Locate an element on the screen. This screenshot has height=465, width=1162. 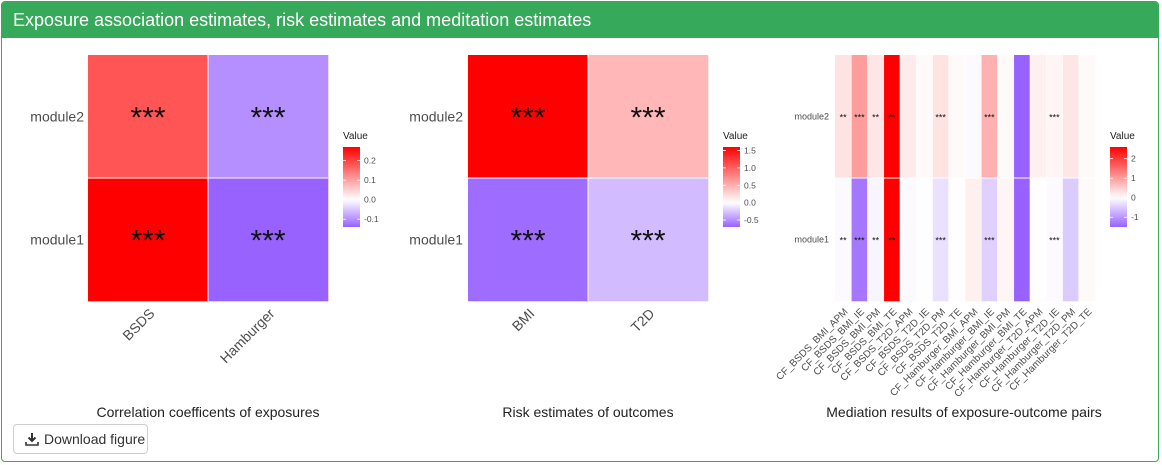
chart-caption: Correlation coefficents of exposures is located at coordinates (207, 412).